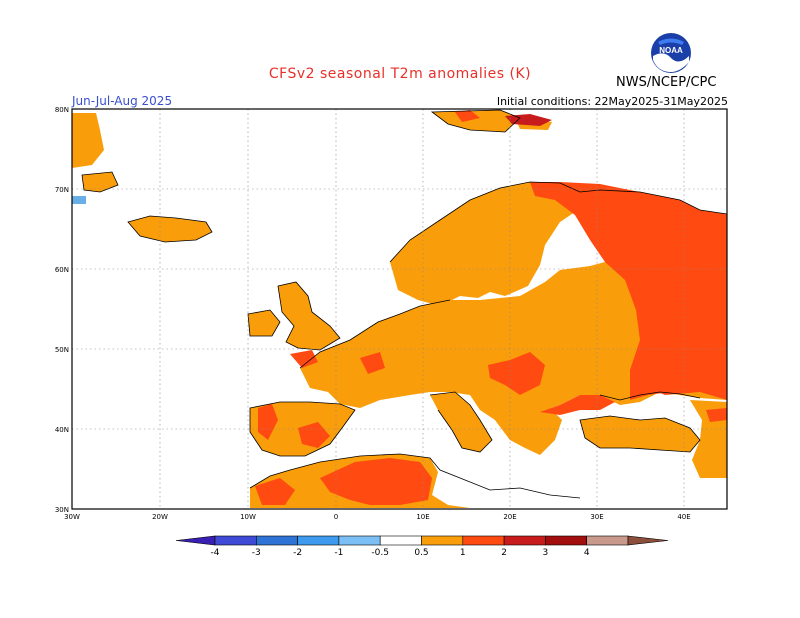 This screenshot has width=800, height=618. Describe the element at coordinates (509, 517) in the screenshot. I see `lon-label: 20E` at that location.